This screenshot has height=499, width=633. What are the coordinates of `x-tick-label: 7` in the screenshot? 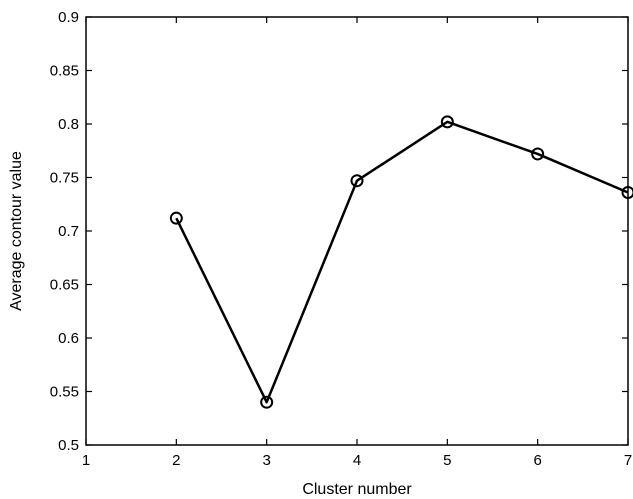 It's located at (628, 460).